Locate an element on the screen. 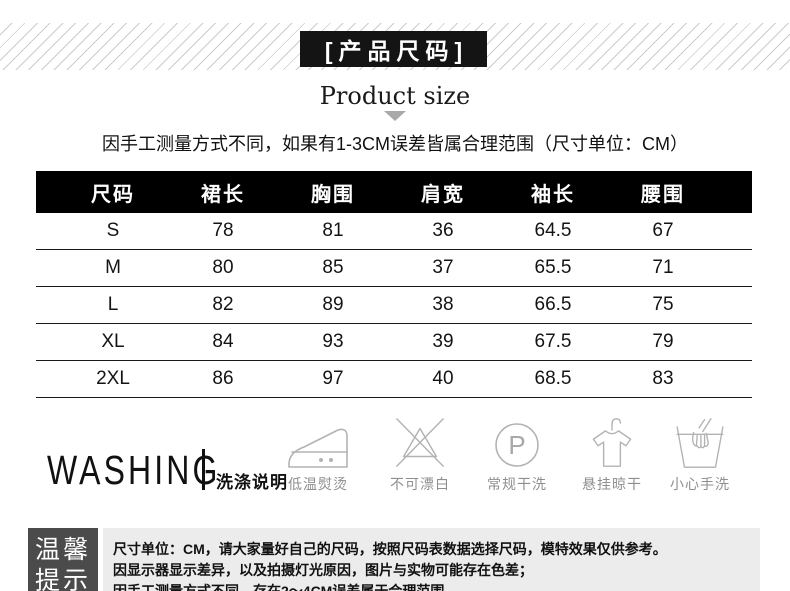 The width and height of the screenshot is (790, 591). wash-label: 低温熨烫 is located at coordinates (318, 484).